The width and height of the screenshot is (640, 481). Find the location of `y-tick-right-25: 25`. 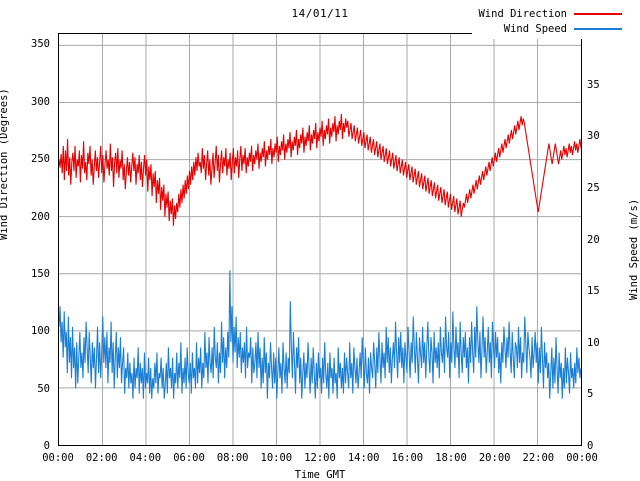

y-tick-right-25: 25 is located at coordinates (593, 187).